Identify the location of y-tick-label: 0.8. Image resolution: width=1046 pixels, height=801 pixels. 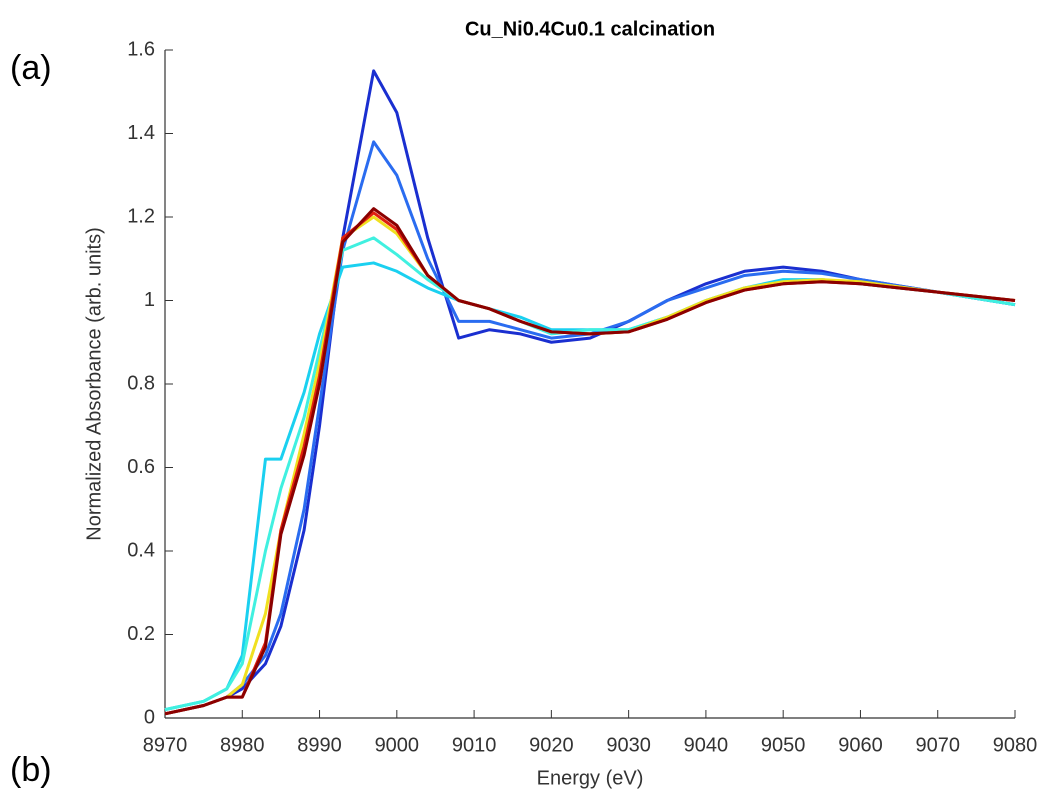
(141, 383).